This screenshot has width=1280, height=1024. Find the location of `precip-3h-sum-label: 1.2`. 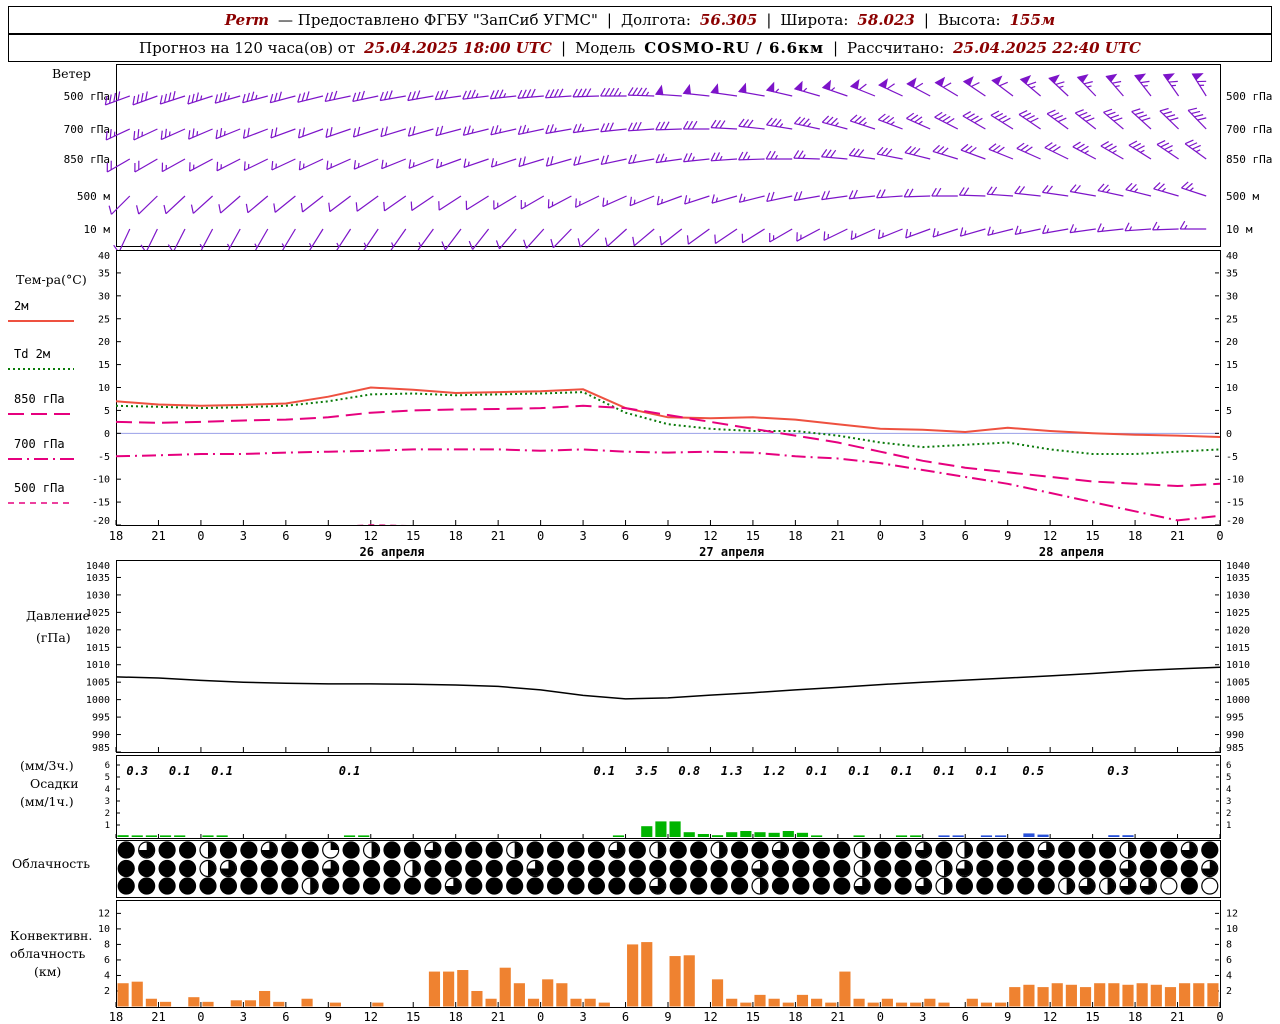

precip-3h-sum-label: 1.2 is located at coordinates (774, 771).